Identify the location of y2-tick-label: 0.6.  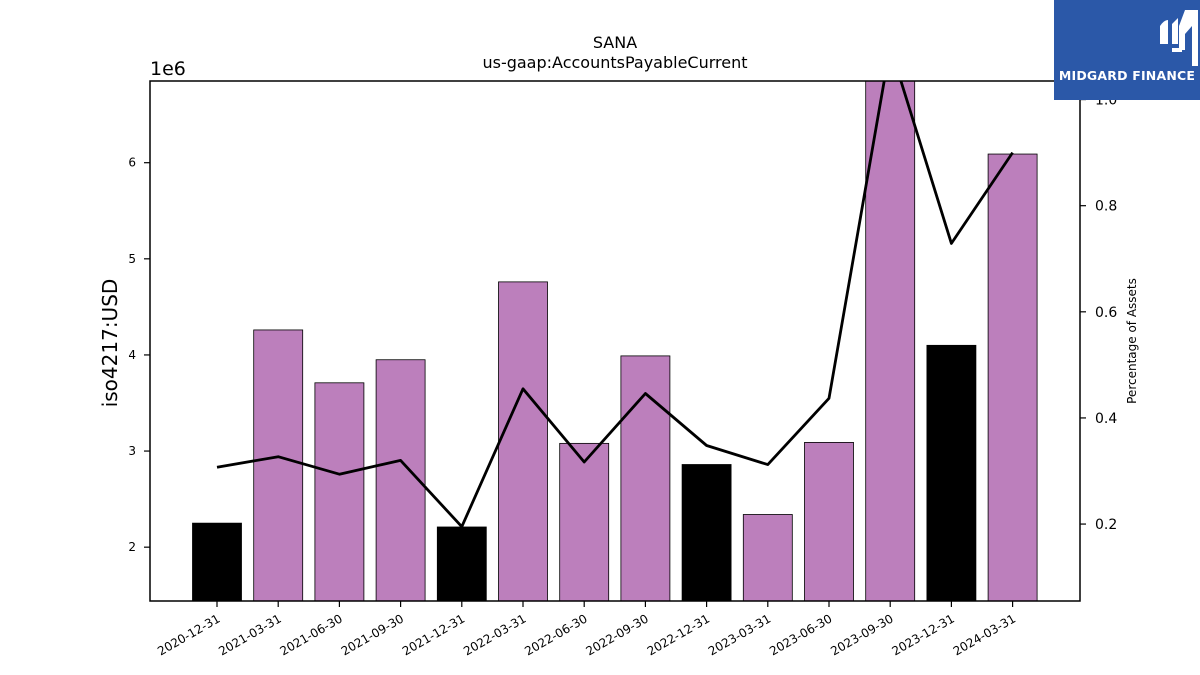
(1106, 313).